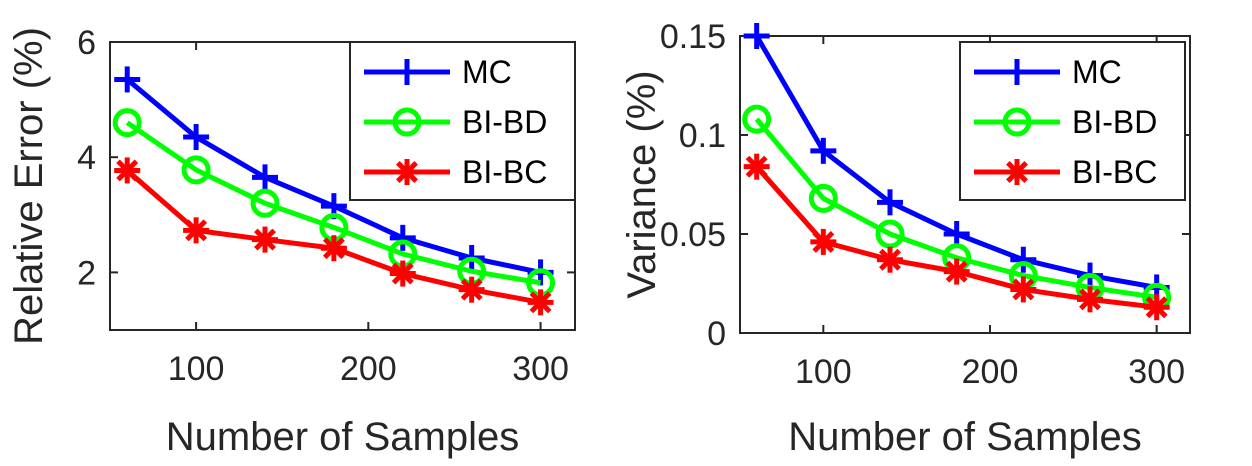 Image resolution: width=1252 pixels, height=466 pixels. What do you see at coordinates (716, 334) in the screenshot?
I see `y-tick-label: 0` at bounding box center [716, 334].